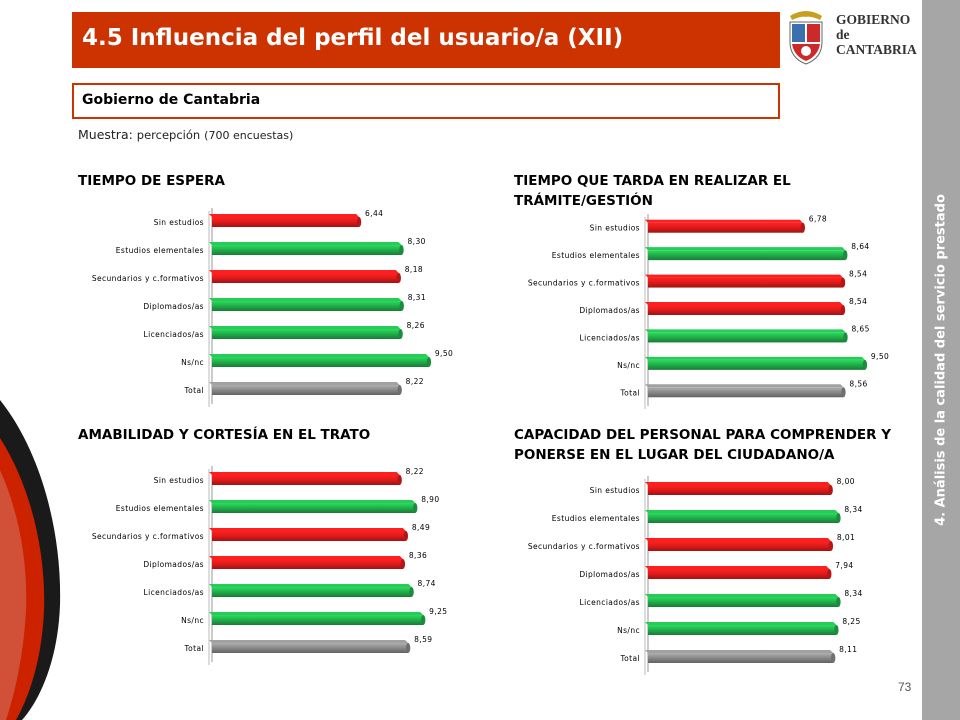 The image size is (960, 720). I want to click on data-label: 9,25, so click(438, 611).